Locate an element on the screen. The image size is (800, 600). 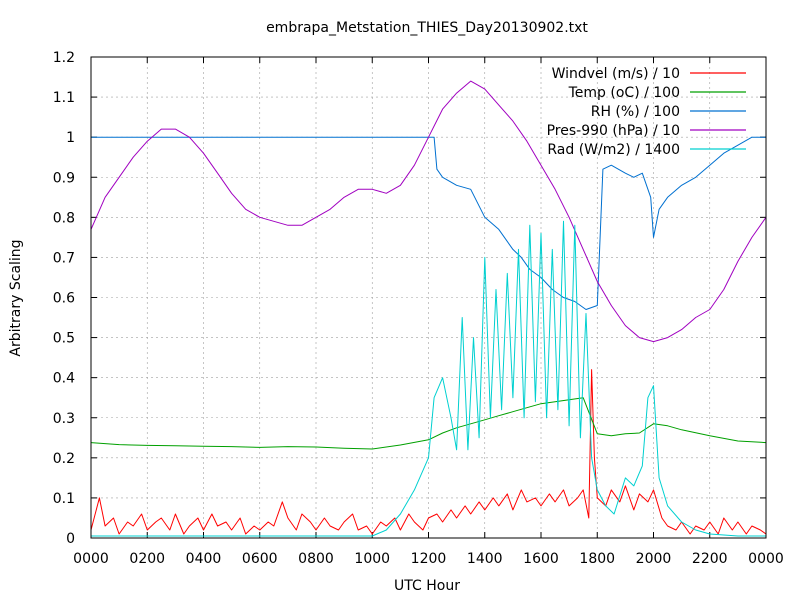
y-axis-label: Arbitrary Scaling is located at coordinates (16, 297).